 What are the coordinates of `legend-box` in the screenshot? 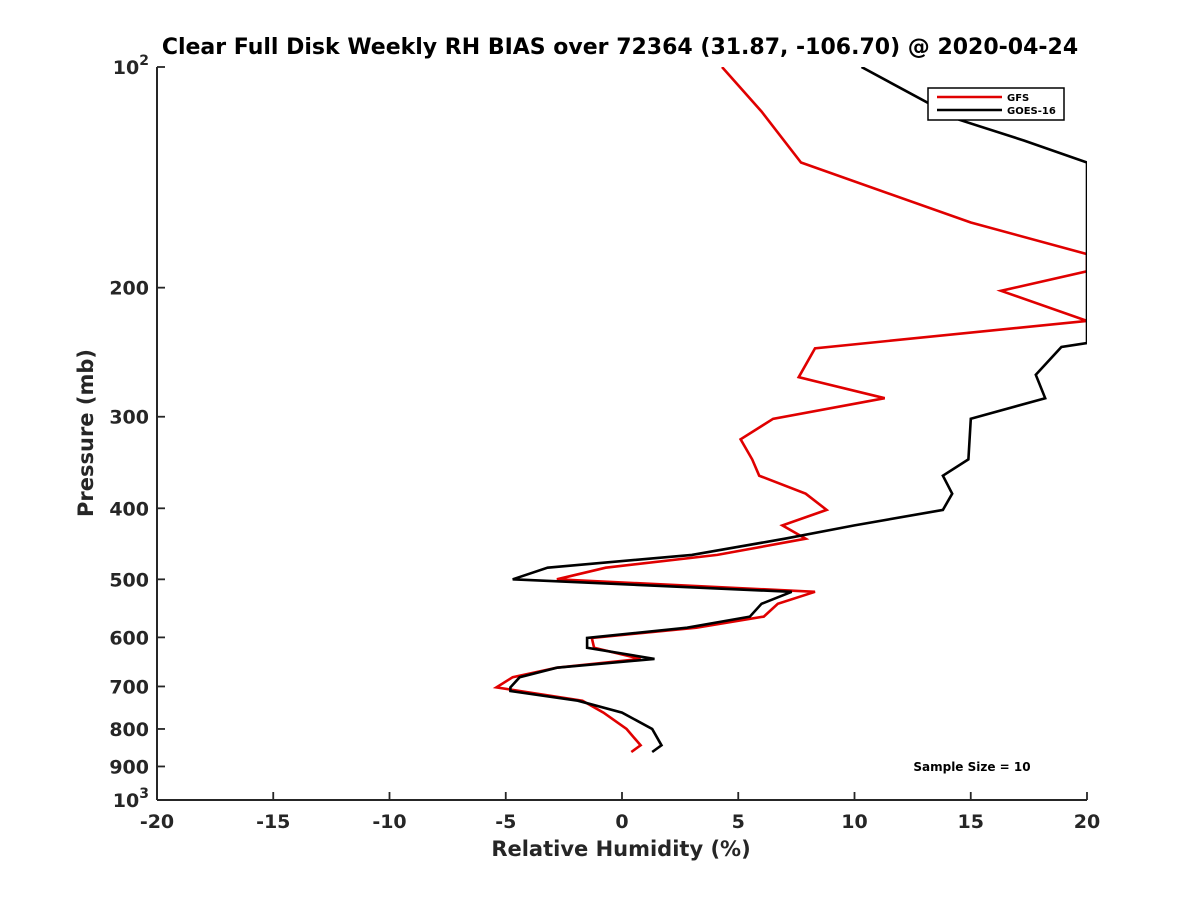 It's located at (996, 104).